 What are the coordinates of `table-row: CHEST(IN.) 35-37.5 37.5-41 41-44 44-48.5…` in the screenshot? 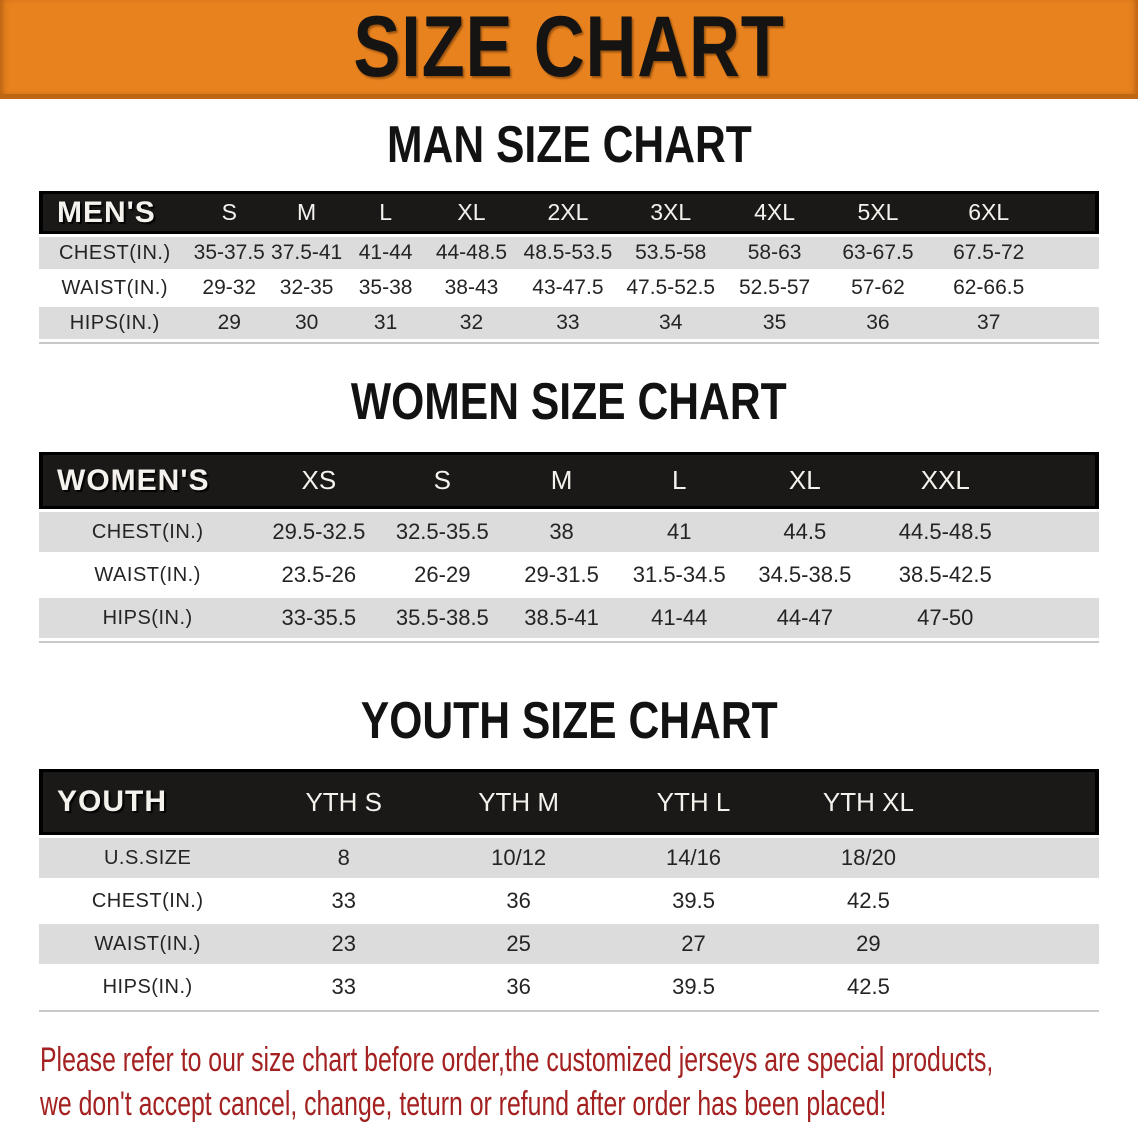 It's located at (569, 253).